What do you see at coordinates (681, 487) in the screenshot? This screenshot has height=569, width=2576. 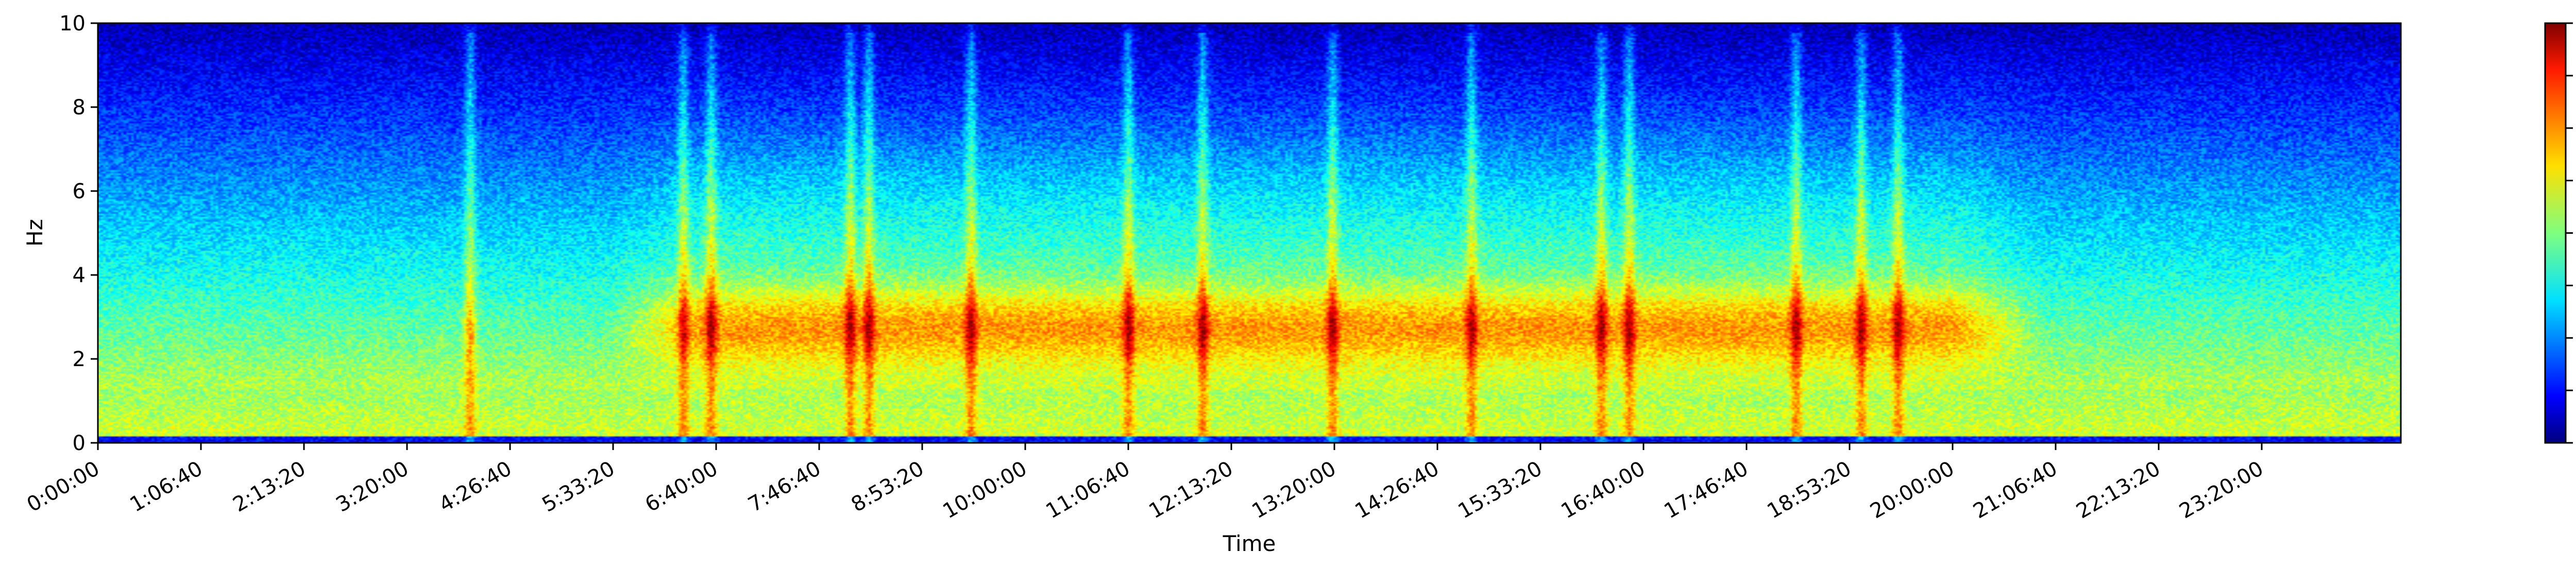 I see `x-tick-label: 6:40:00` at bounding box center [681, 487].